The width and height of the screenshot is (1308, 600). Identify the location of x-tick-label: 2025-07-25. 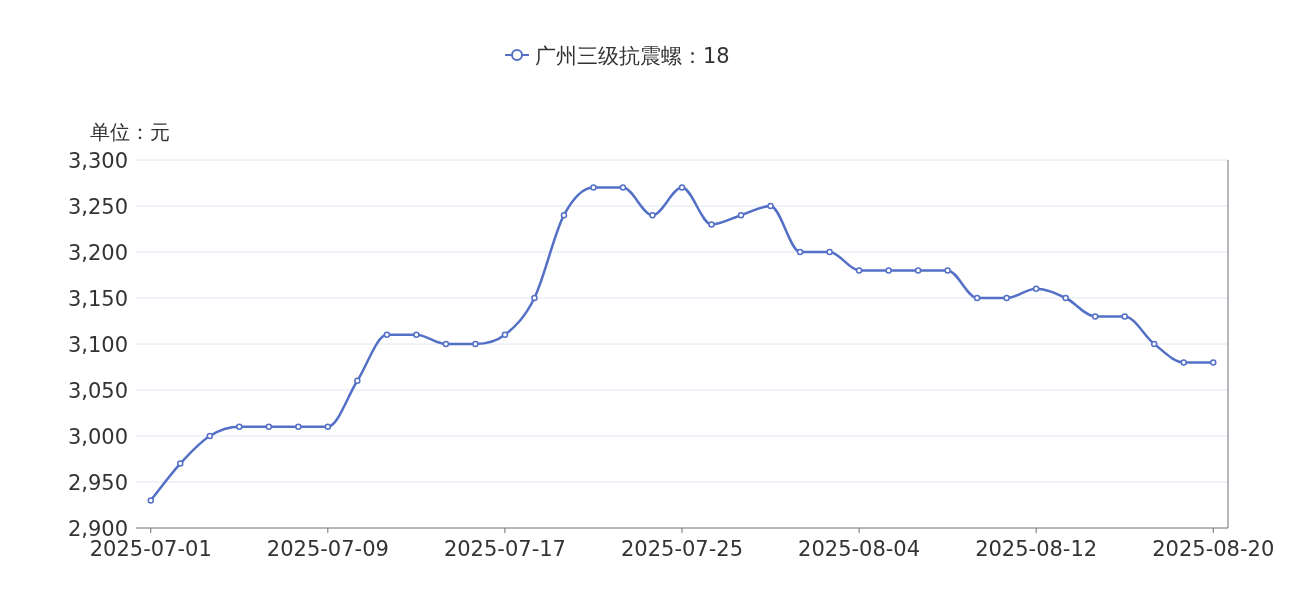
(682, 549).